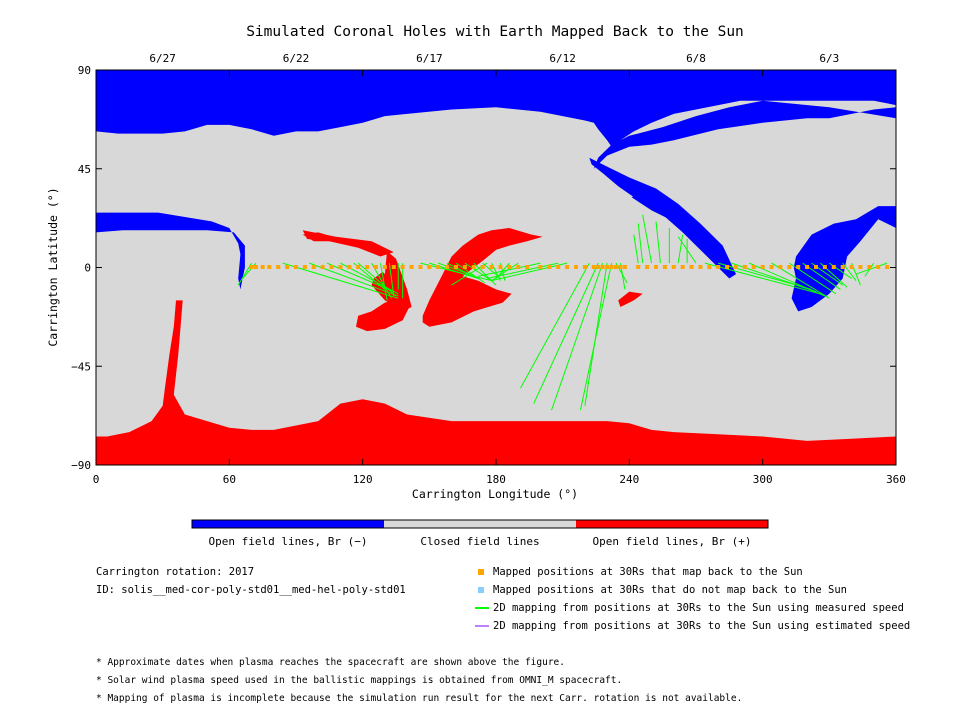  I want to click on x-tick-label: 240, so click(629, 479).